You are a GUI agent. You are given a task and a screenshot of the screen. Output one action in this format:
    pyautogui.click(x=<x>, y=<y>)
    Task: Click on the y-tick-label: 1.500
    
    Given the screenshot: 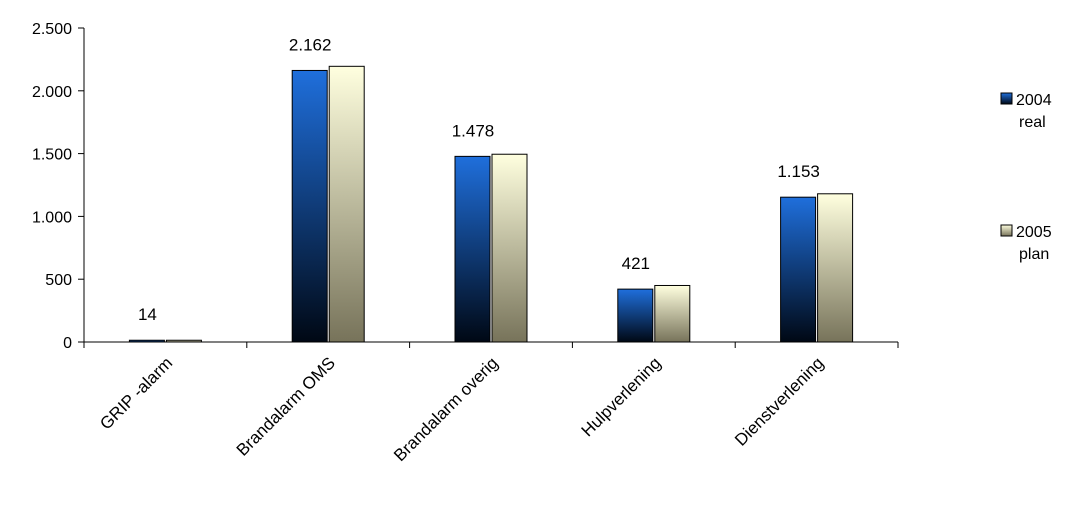 What is the action you would take?
    pyautogui.click(x=52, y=155)
    